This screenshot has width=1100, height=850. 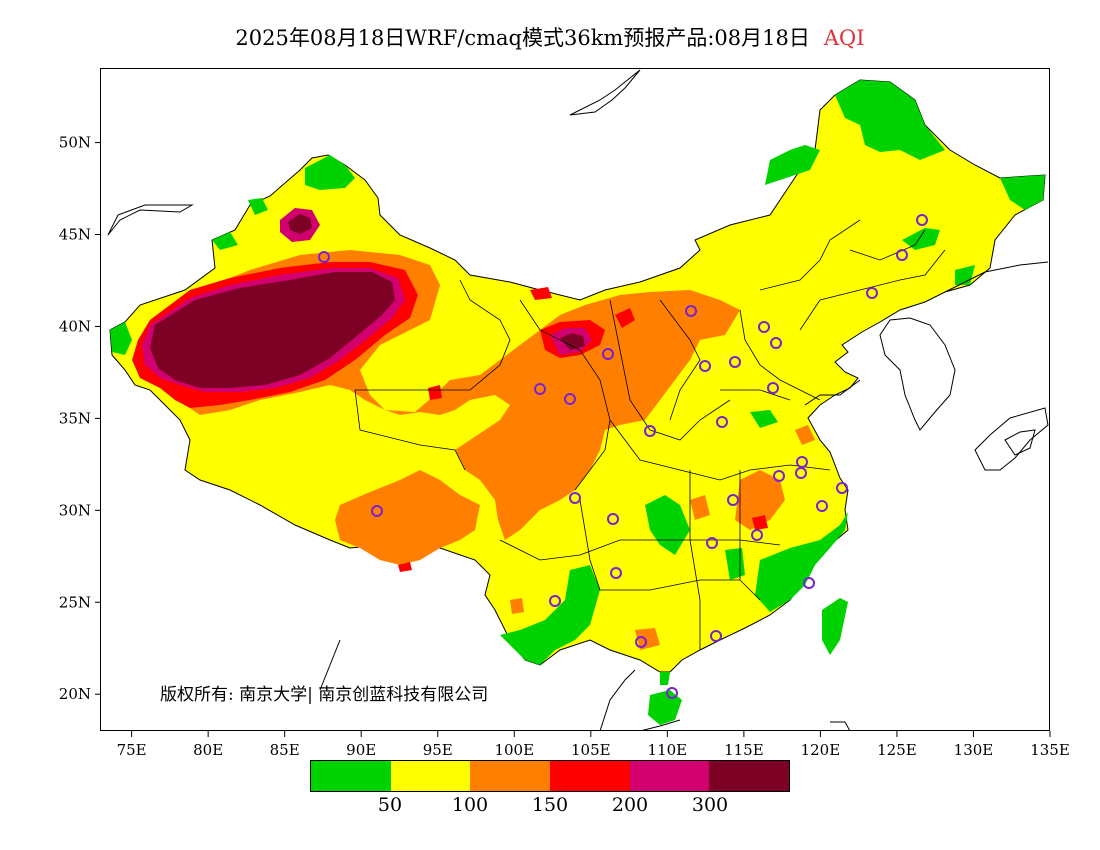 I want to click on lon-tick-label: 125E, so click(x=897, y=750).